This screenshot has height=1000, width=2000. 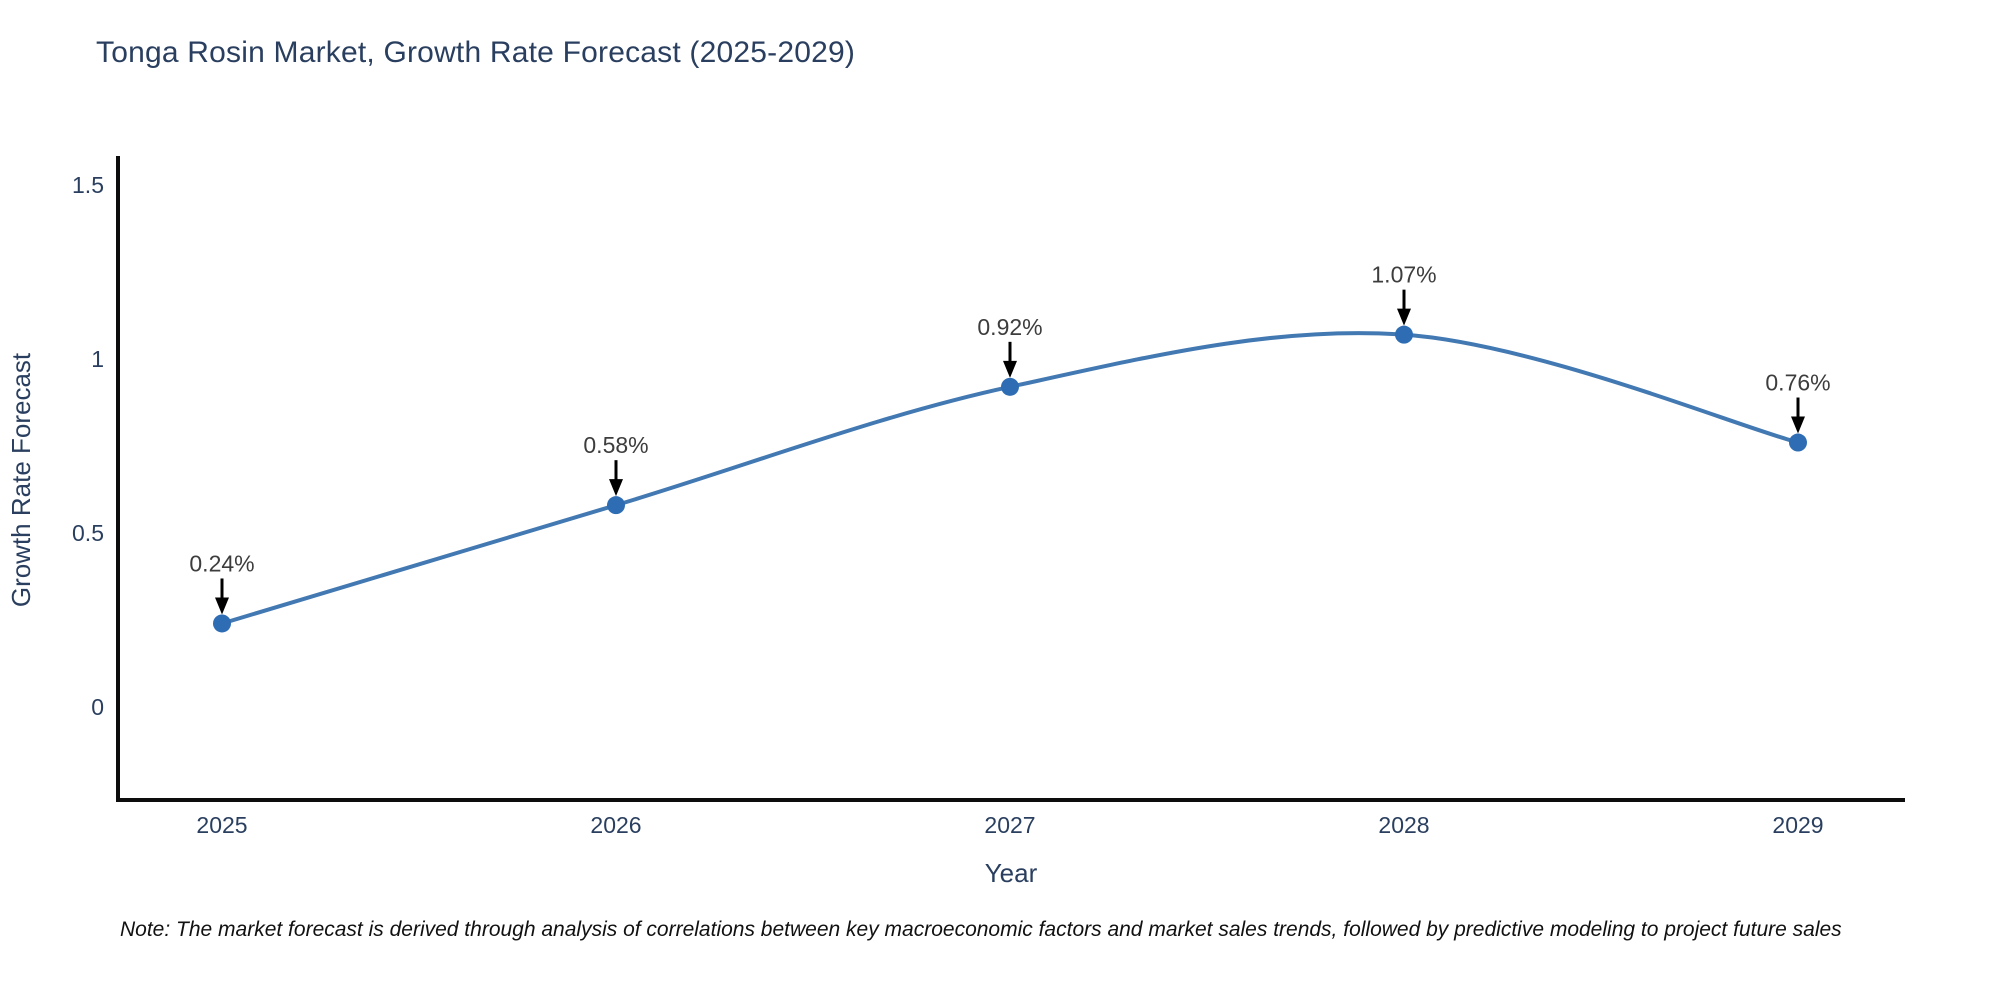 I want to click on y-tick-label: 0.5, so click(x=88, y=533).